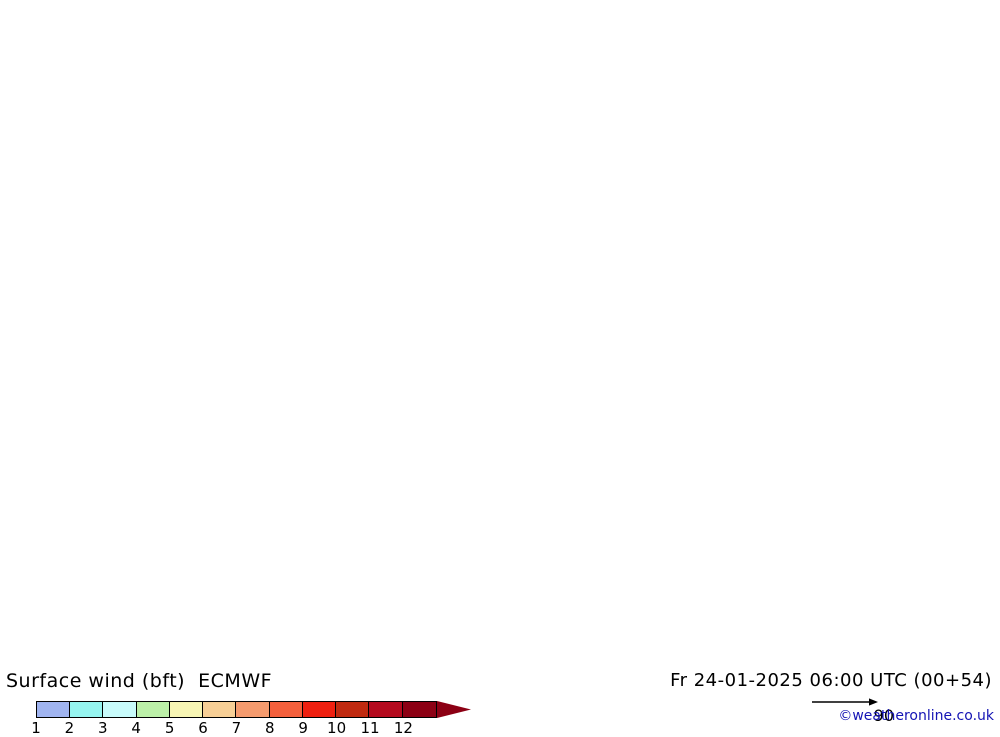  I want to click on colorbar-tick-2: 2, so click(69, 728).